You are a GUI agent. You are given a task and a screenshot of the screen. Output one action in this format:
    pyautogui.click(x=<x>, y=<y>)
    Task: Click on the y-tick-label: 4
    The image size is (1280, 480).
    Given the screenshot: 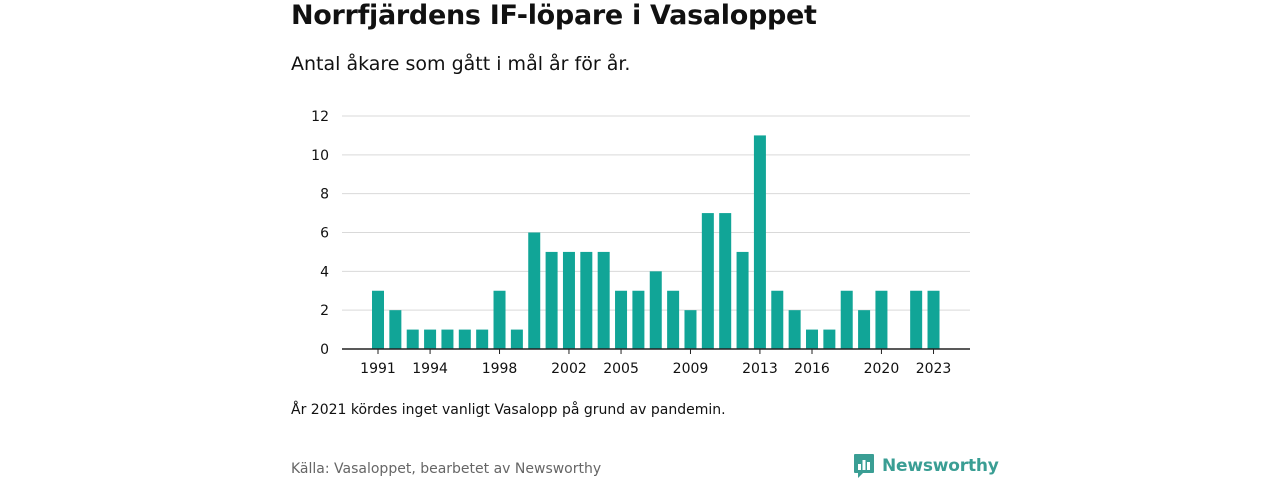 What is the action you would take?
    pyautogui.click(x=324, y=272)
    